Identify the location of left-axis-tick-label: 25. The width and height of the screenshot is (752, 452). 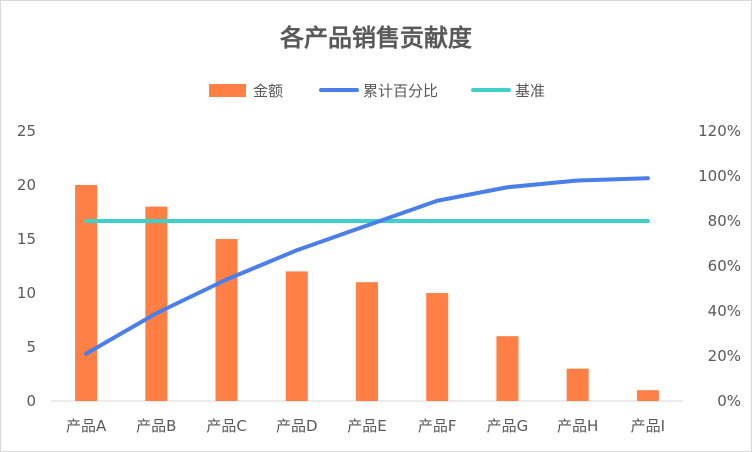
(26, 131).